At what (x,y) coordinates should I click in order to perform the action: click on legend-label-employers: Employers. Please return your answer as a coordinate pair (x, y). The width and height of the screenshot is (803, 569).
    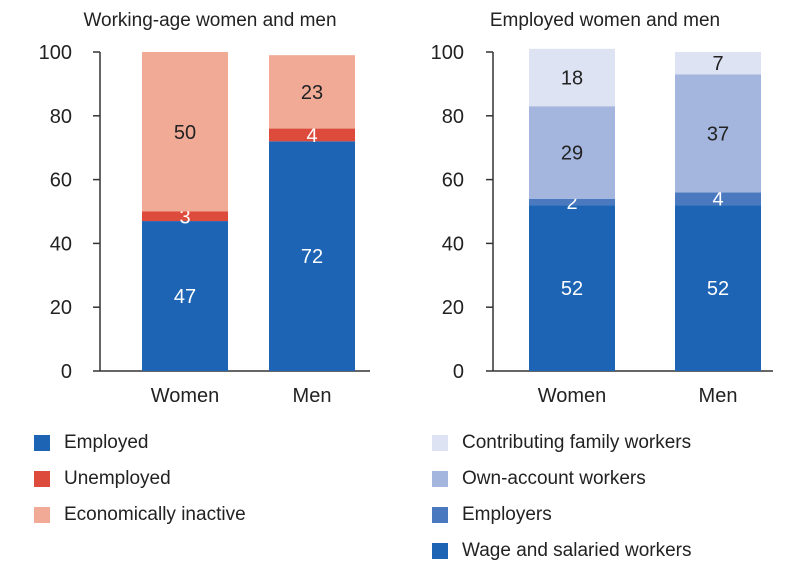
    Looking at the image, I should click on (507, 514).